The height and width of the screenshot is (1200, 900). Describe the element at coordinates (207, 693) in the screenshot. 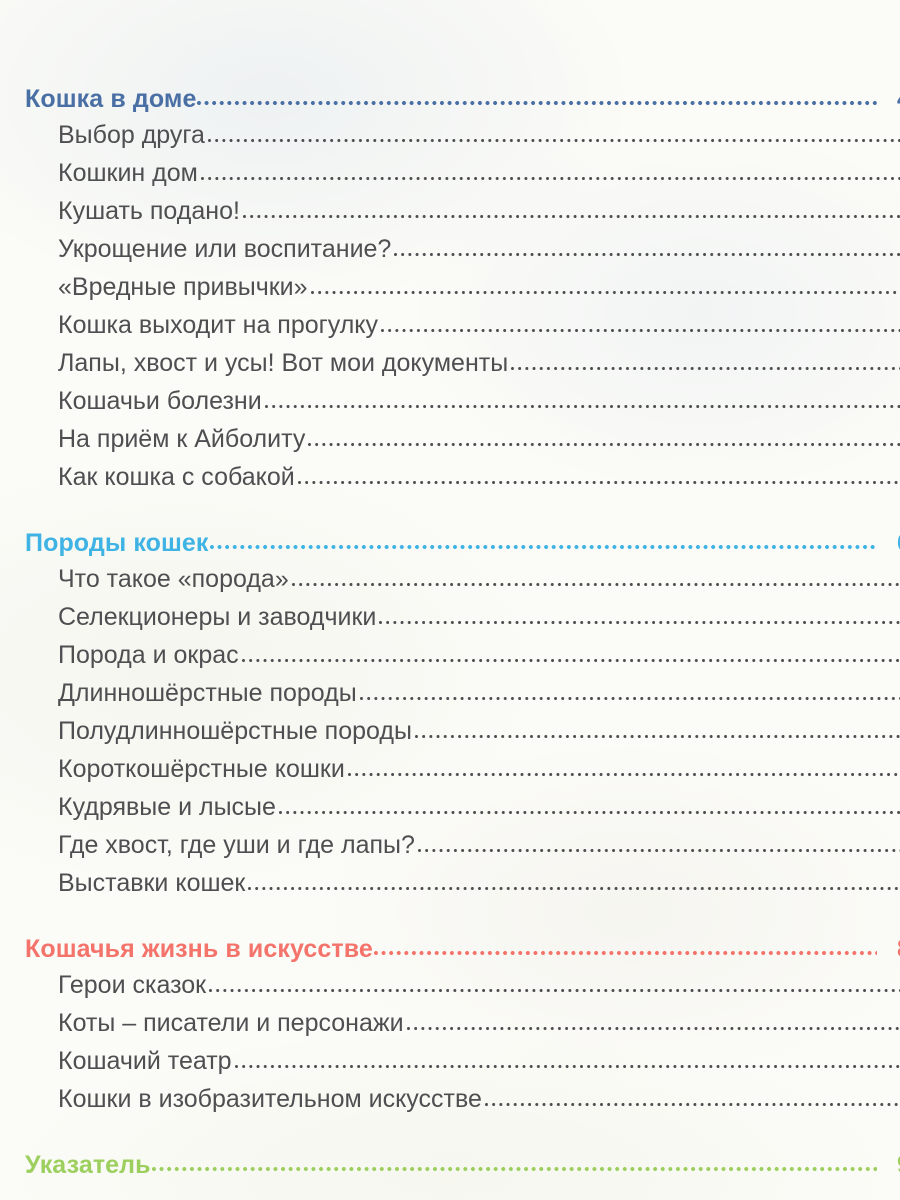

I see `entry-title: Длинношёрстные породы` at that location.